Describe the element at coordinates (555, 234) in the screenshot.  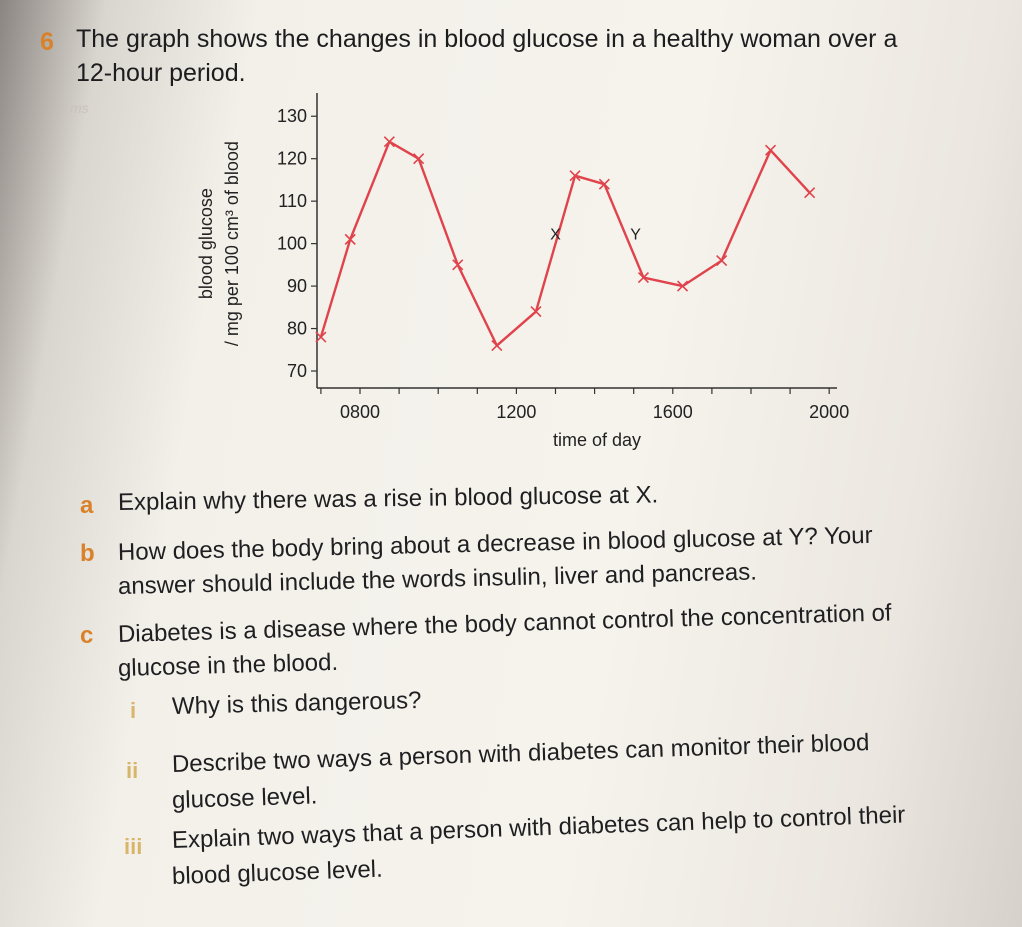
I see `annotation-x: X` at that location.